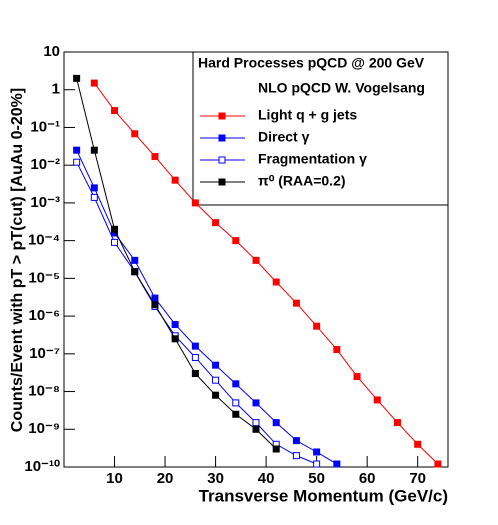  I want to click on legend-label: Fragmentation γ, so click(312, 159).